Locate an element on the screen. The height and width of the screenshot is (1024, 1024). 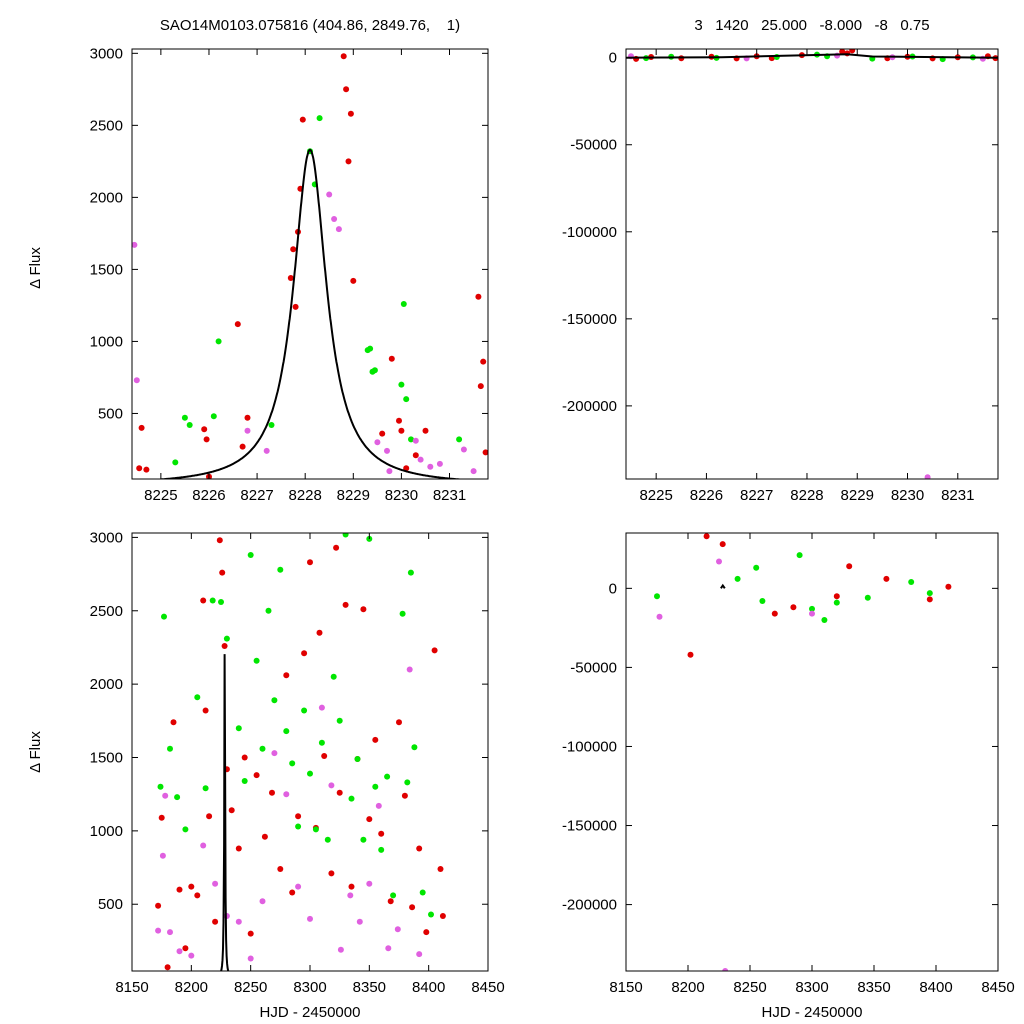
x-tick-label: 8228 is located at coordinates (305, 495).